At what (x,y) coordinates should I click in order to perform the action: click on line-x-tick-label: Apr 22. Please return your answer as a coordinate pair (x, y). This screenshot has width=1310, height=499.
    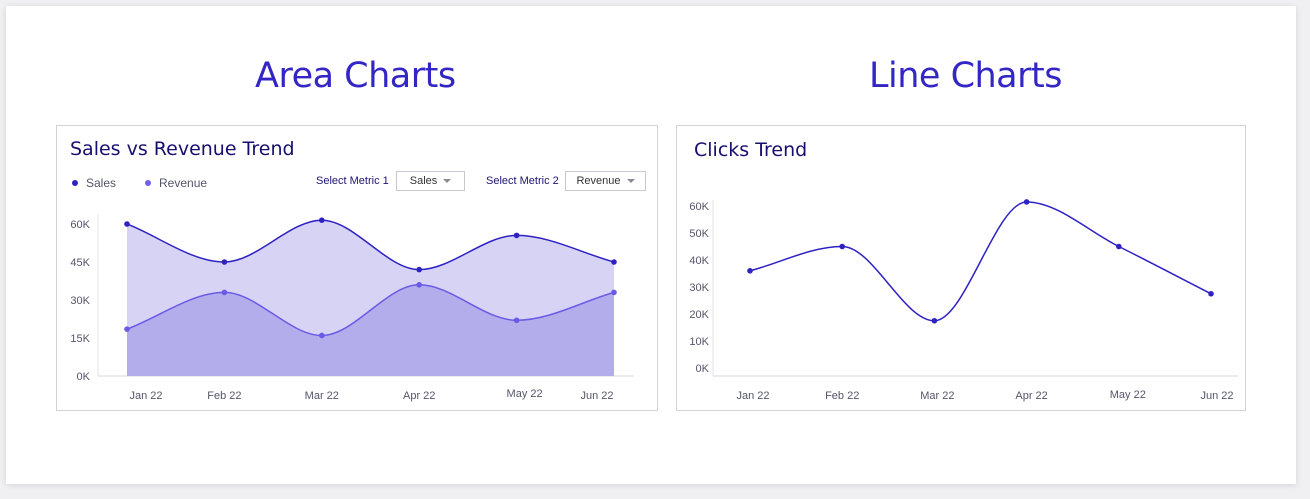
    Looking at the image, I should click on (1031, 396).